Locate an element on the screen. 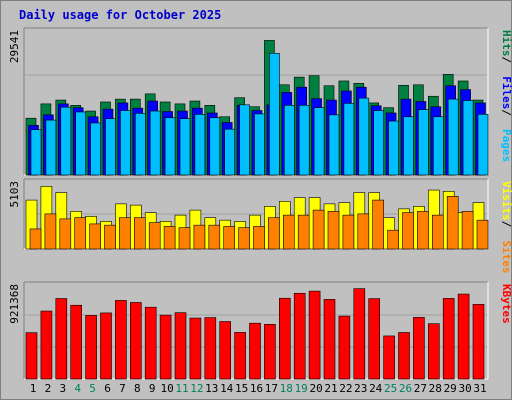 The image size is (512, 400). legend-pages: Pages is located at coordinates (506, 145).